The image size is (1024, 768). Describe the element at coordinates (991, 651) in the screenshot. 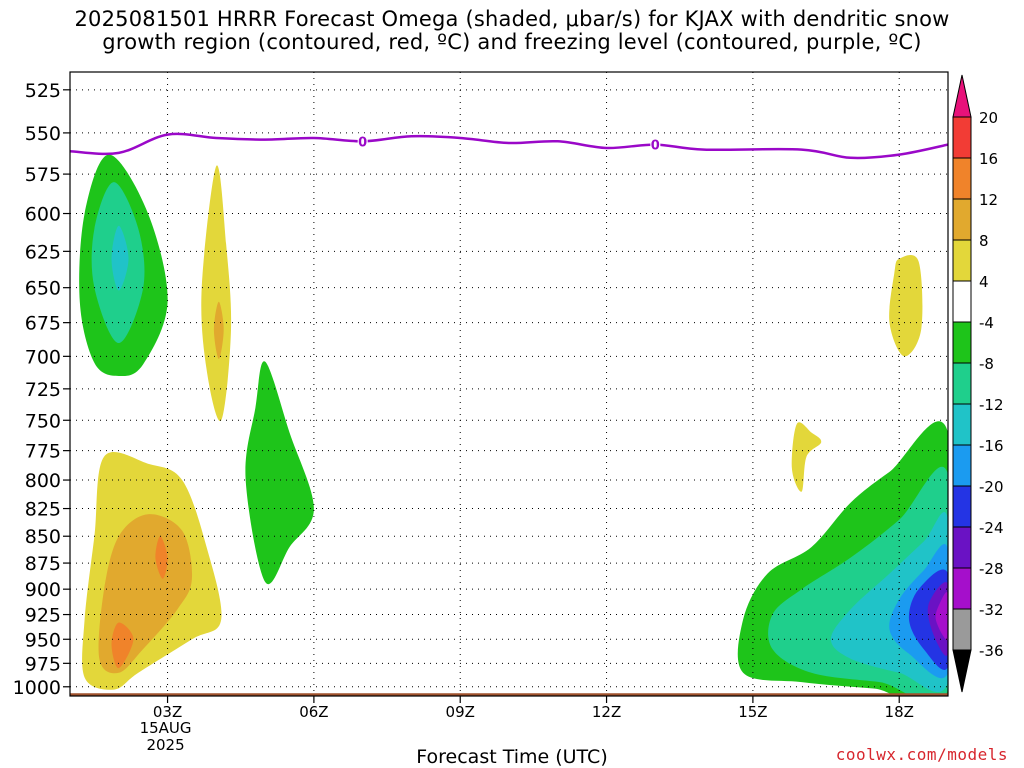

I see `colorbar-label: -36` at that location.